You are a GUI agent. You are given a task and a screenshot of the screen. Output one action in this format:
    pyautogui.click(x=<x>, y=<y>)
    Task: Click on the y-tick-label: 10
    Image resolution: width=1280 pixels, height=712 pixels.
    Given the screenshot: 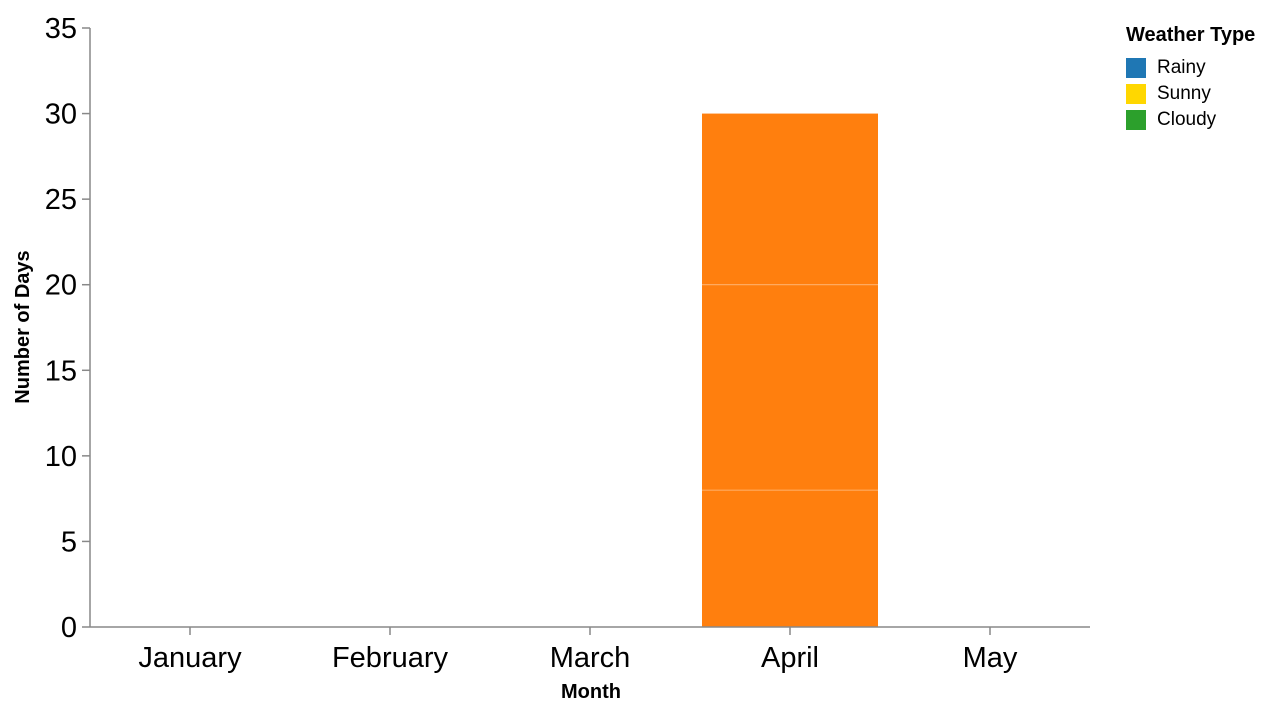 What is the action you would take?
    pyautogui.click(x=61, y=457)
    